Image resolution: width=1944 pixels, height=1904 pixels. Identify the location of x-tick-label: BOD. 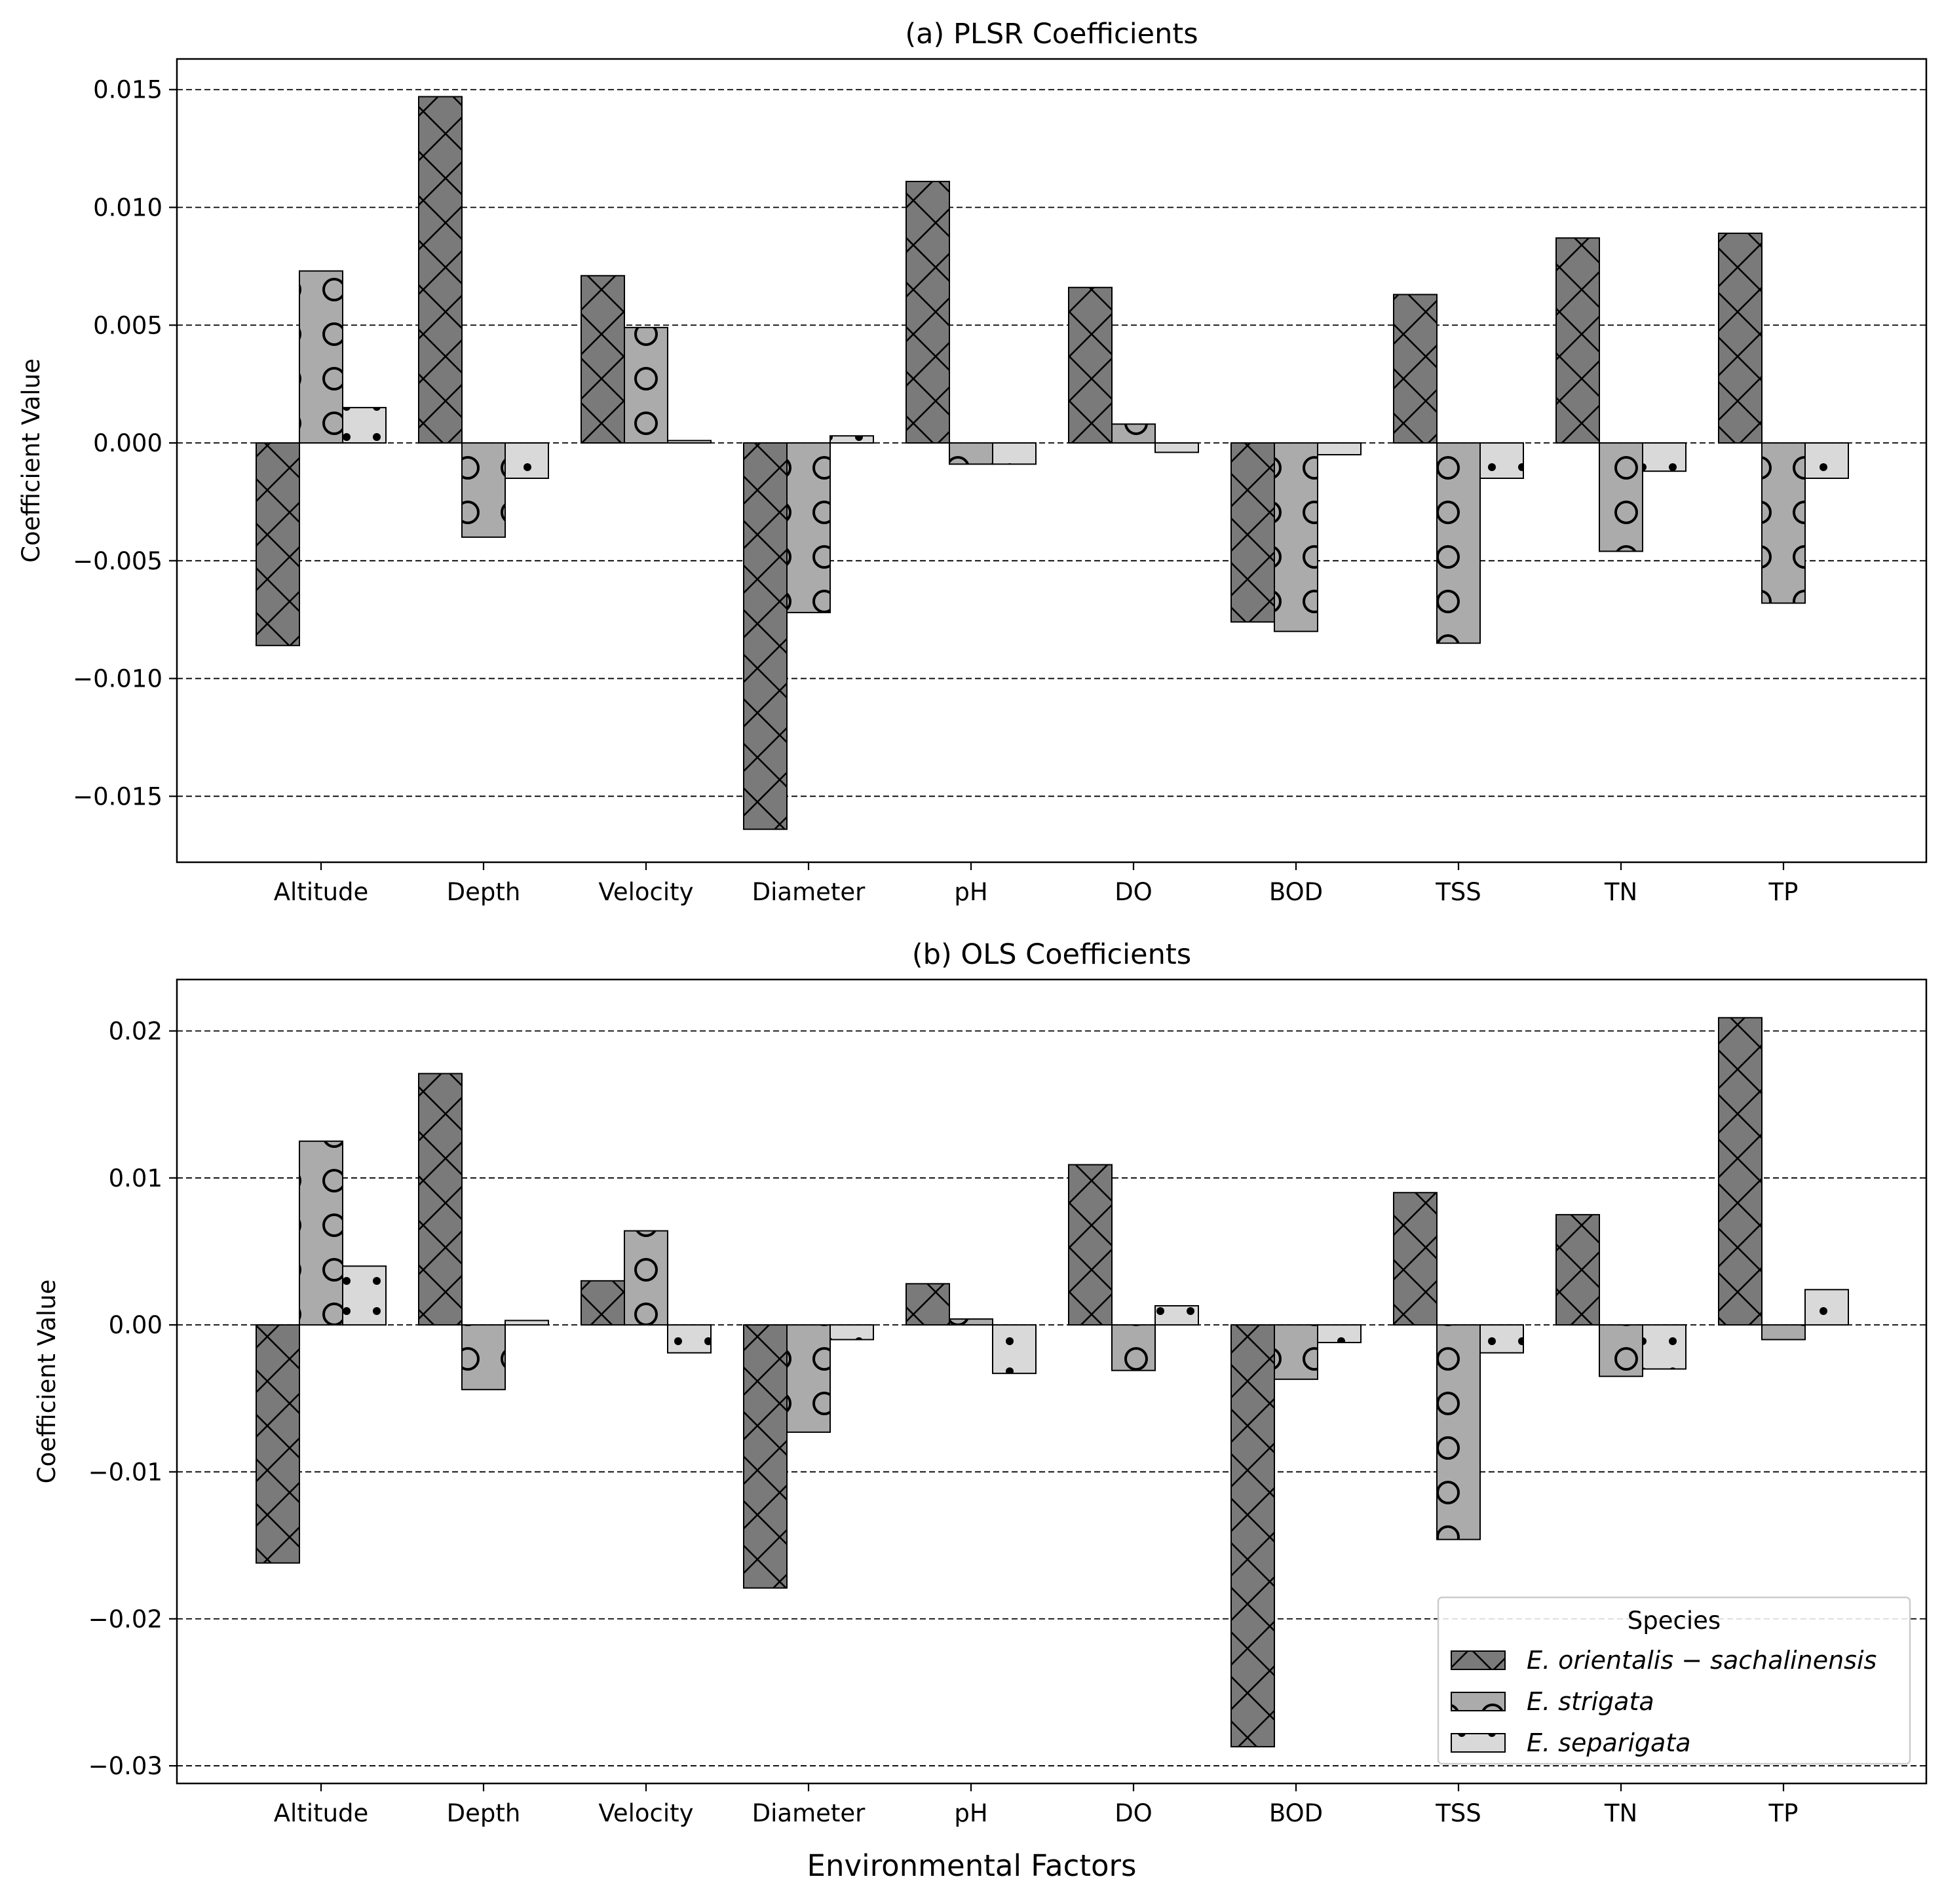
(1296, 892).